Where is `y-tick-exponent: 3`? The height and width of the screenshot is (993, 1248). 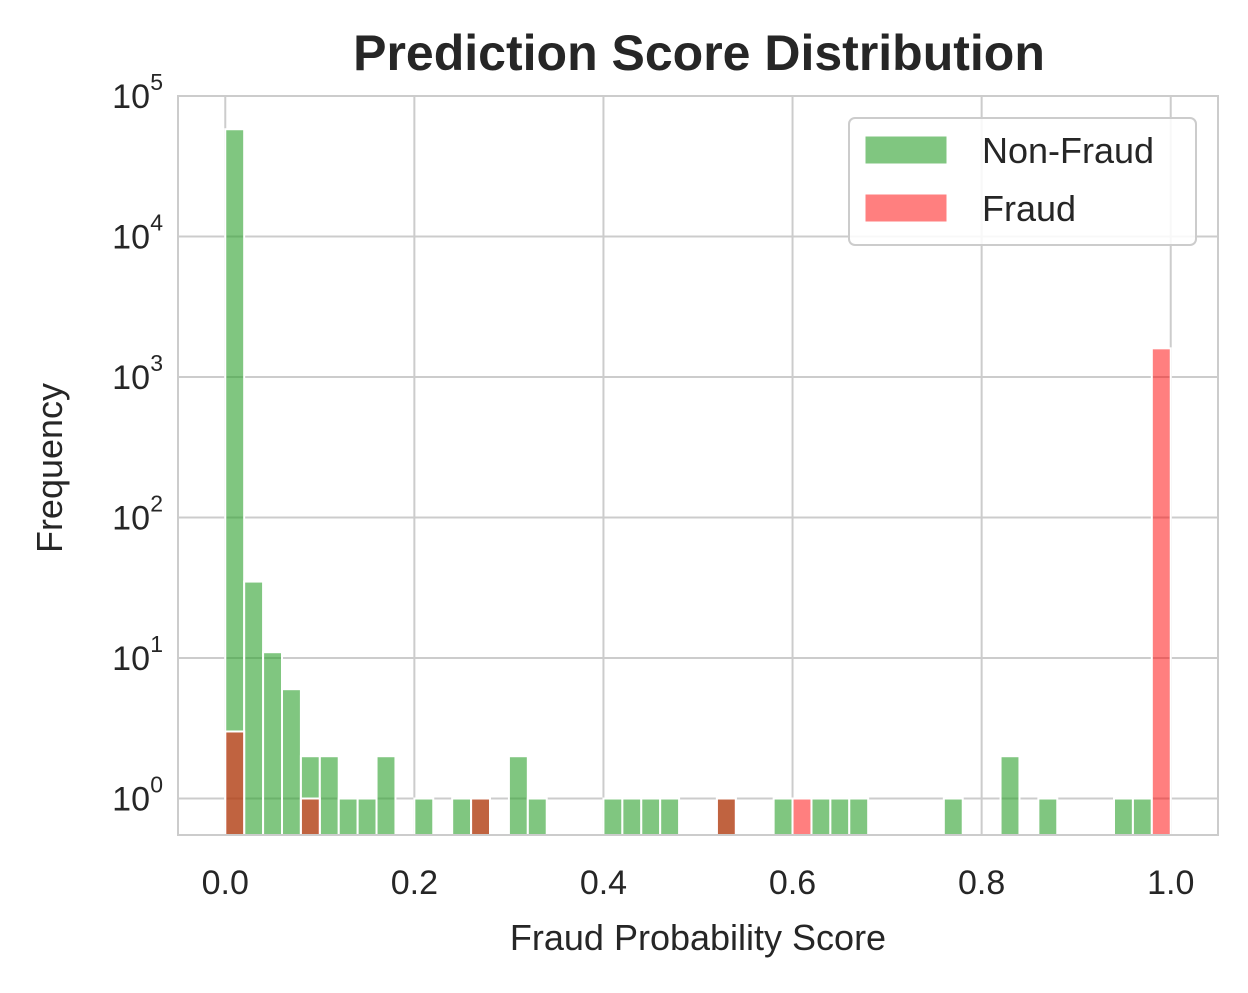 y-tick-exponent: 3 is located at coordinates (156, 363).